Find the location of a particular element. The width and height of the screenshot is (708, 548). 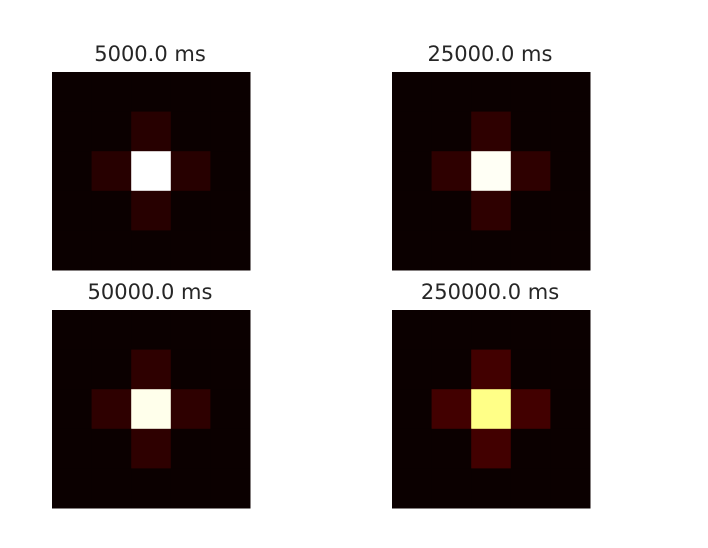

panel-2: 25000.0 ms is located at coordinates (491, 156).